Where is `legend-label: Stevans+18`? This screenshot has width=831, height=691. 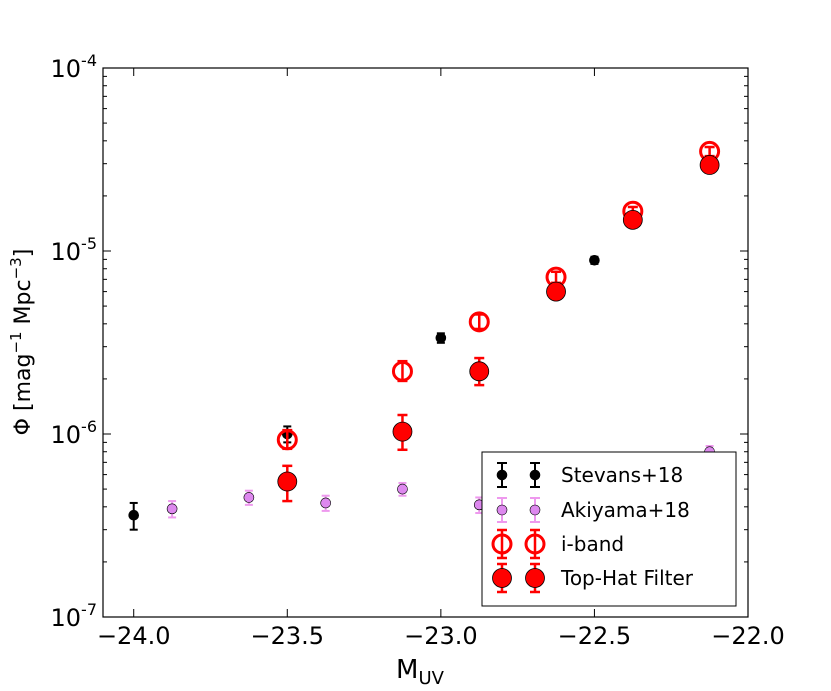
legend-label: Stevans+18 is located at coordinates (622, 475).